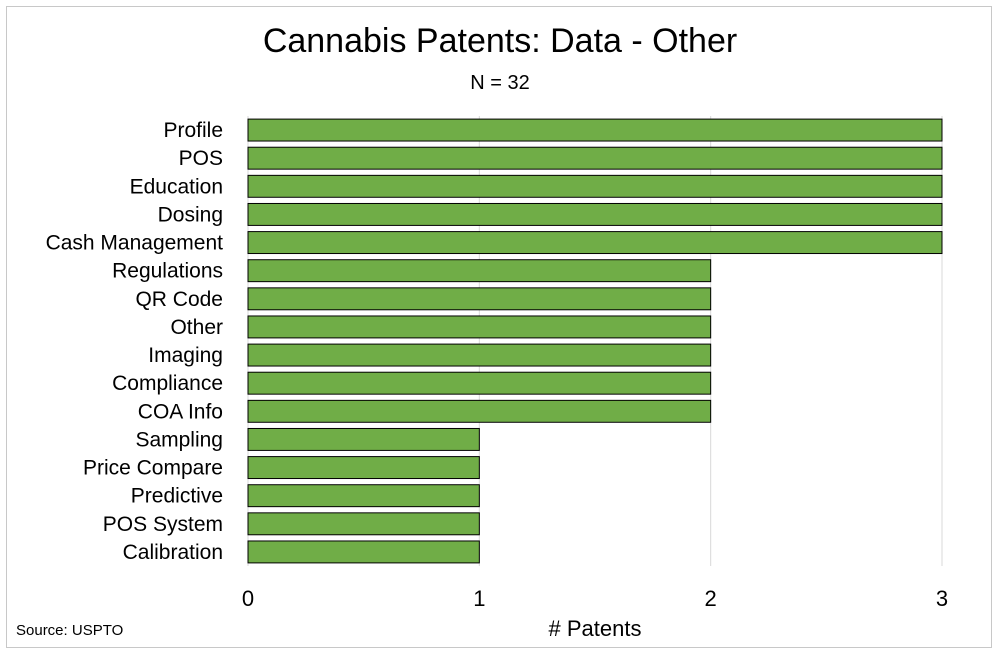 This screenshot has width=1000, height=656. Describe the element at coordinates (185, 355) in the screenshot. I see `category-label: Imaging` at that location.